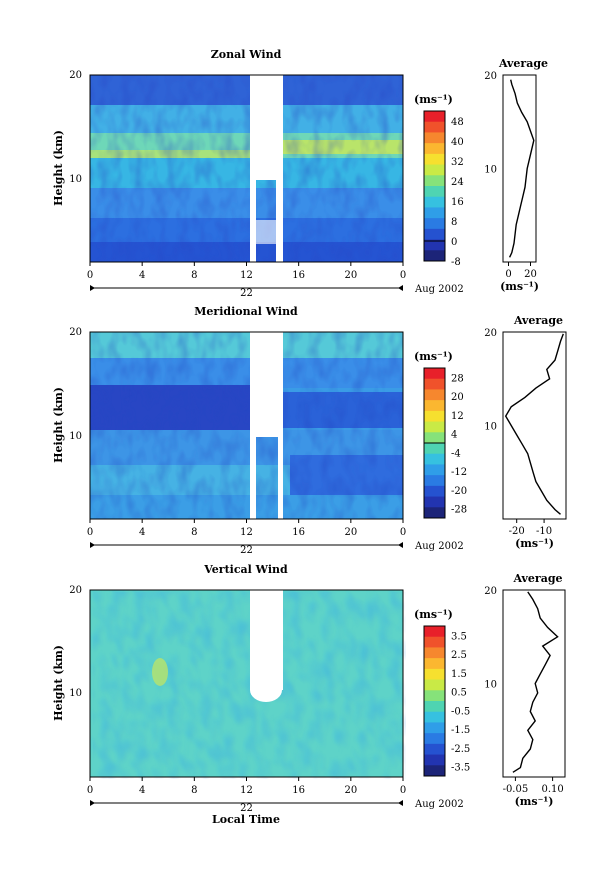  Describe the element at coordinates (459, 472) in the screenshot. I see `colorbar-label: -12` at that location.